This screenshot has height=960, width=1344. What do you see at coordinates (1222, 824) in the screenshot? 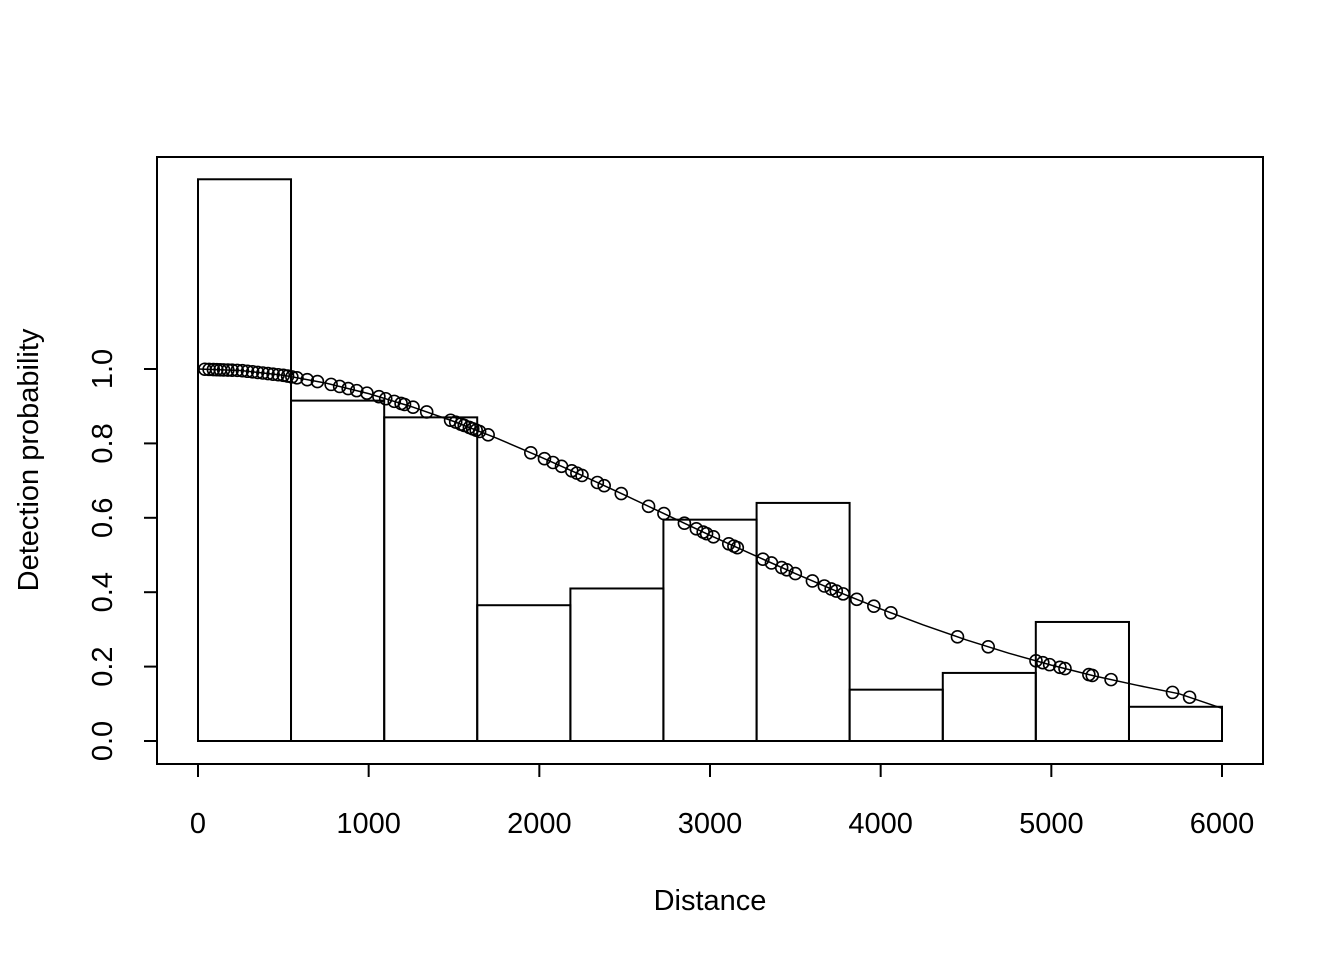
I see `x-tick-label: 6000` at bounding box center [1222, 824].